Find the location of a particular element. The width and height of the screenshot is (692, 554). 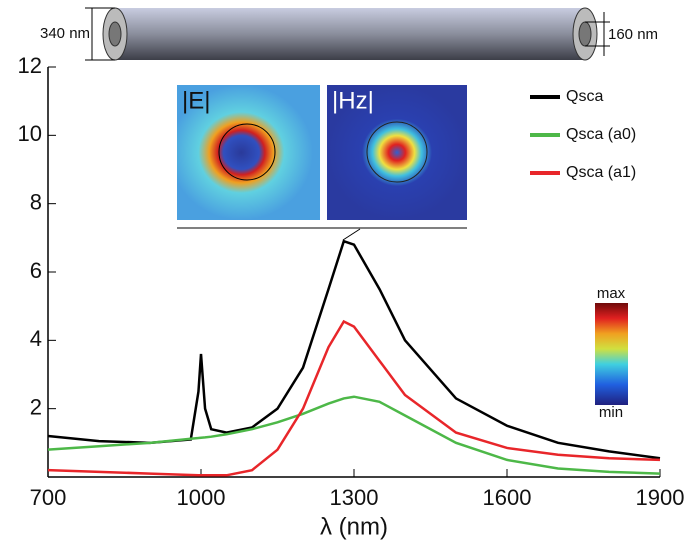

annotation: |Hz| is located at coordinates (353, 100).